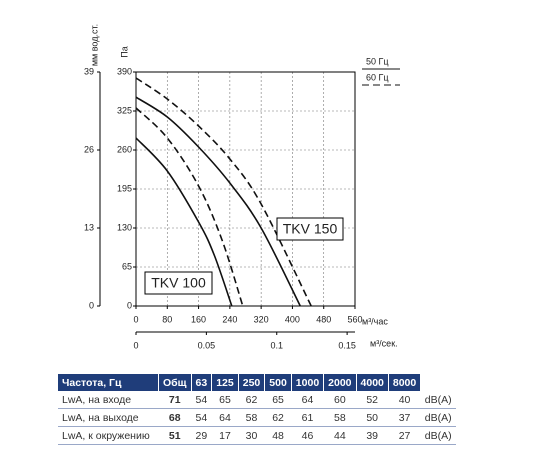 This screenshot has width=550, height=450. What do you see at coordinates (175, 400) in the screenshot?
I see `table-cell: 71` at bounding box center [175, 400].